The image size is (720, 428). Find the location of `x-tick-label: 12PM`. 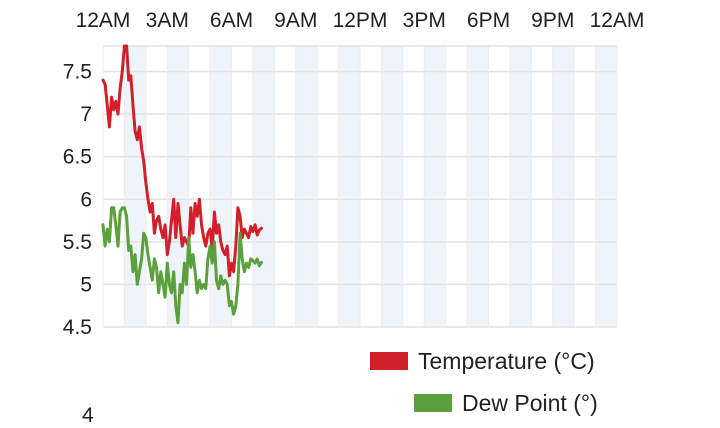

x-tick-label: 12PM is located at coordinates (360, 20).